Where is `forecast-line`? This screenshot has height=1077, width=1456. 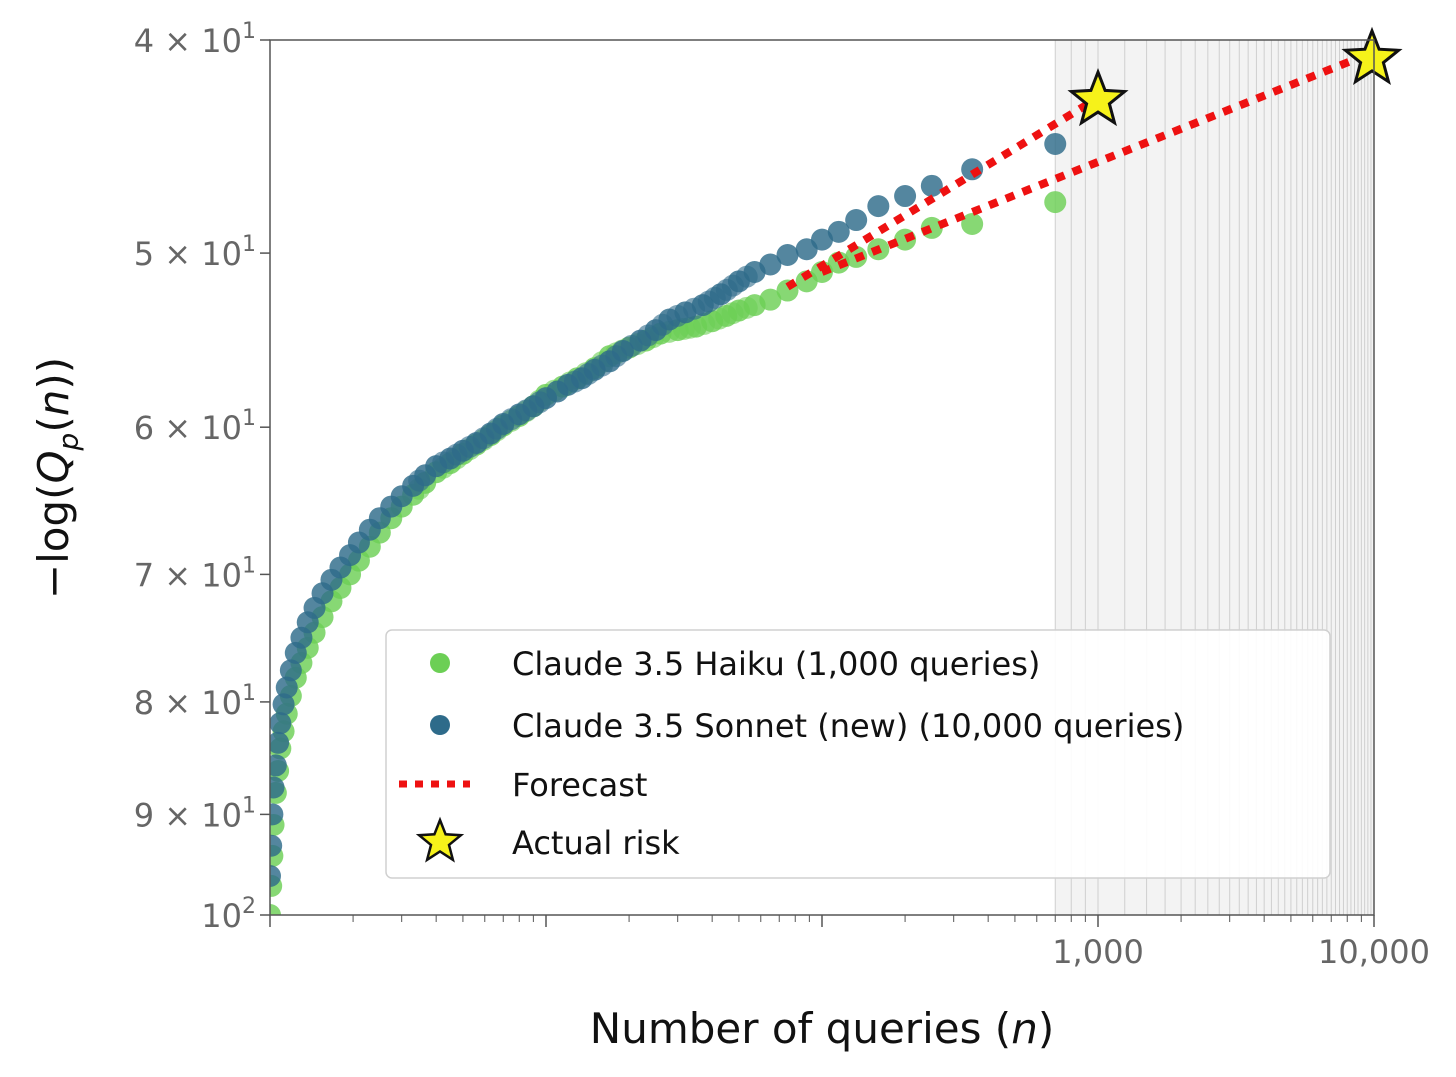 forecast-line is located at coordinates (943, 192).